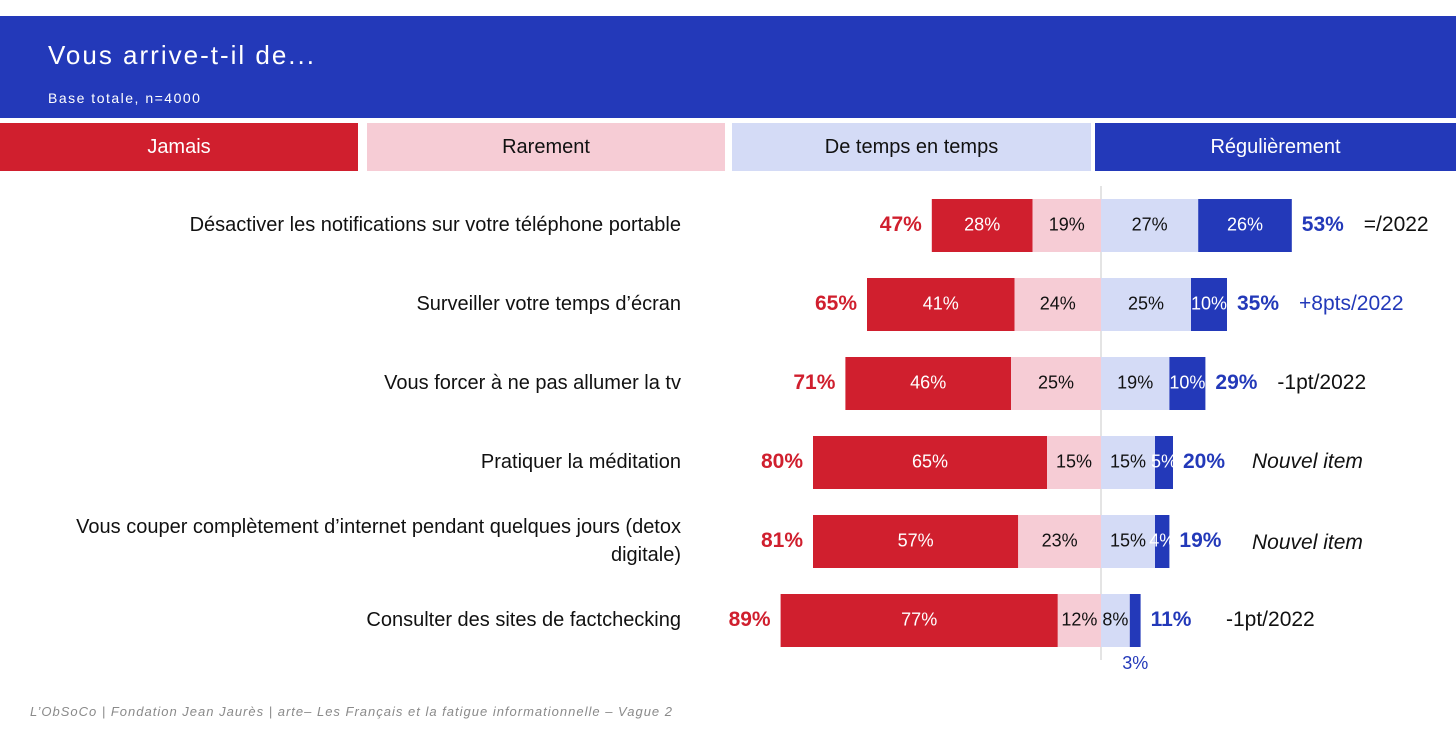 This screenshot has height=732, width=1456. I want to click on bar-label-rarement: 24%, so click(1058, 303).